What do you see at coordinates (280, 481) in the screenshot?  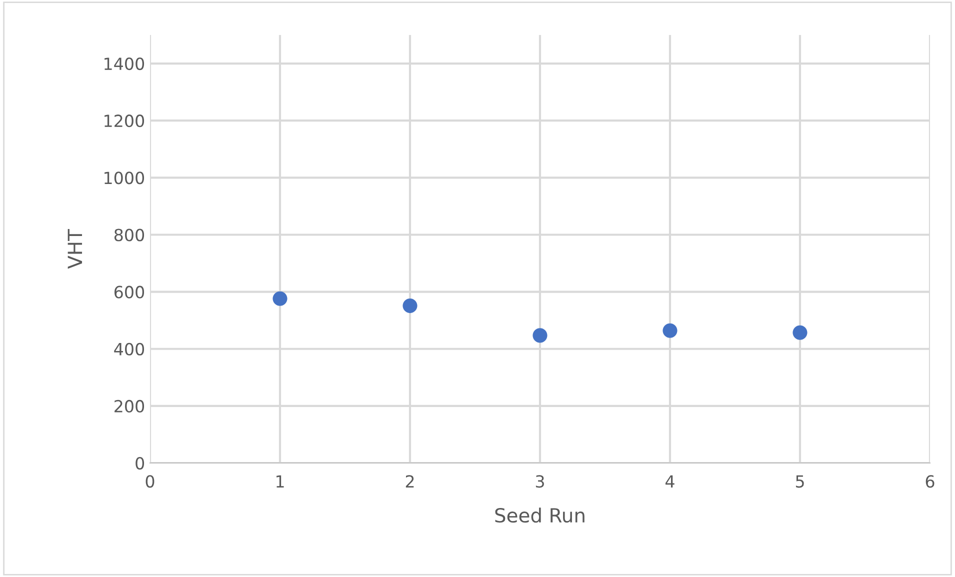 I see `x-tick-label: 1` at bounding box center [280, 481].